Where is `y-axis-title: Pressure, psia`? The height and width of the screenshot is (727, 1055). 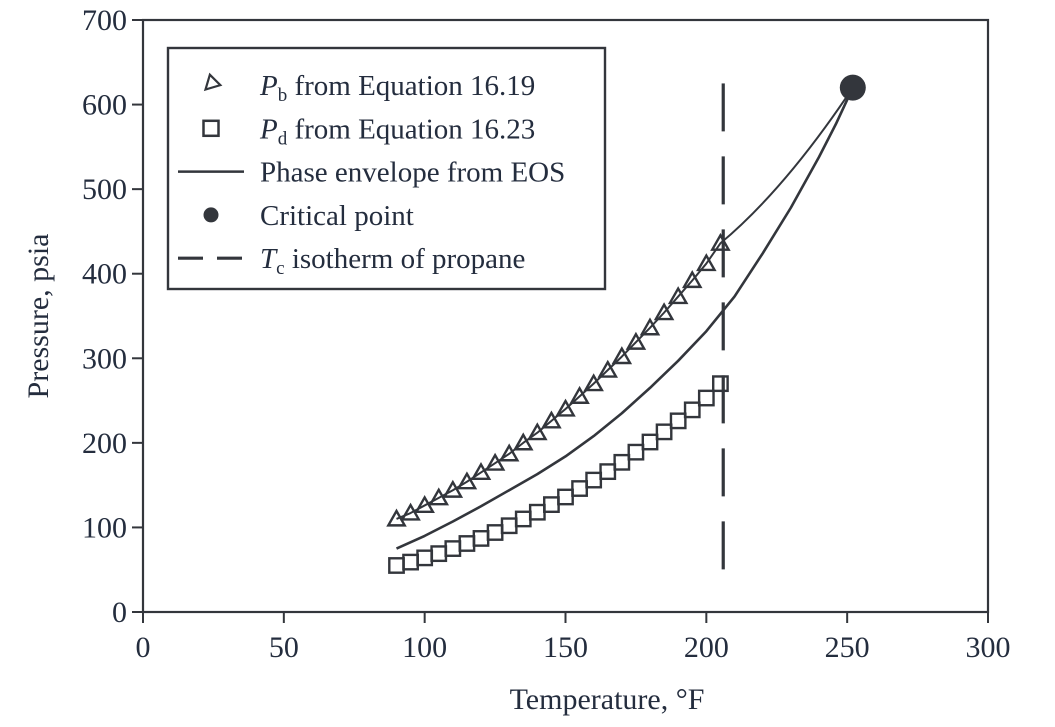 y-axis-title: Pressure, psia is located at coordinates (38, 316).